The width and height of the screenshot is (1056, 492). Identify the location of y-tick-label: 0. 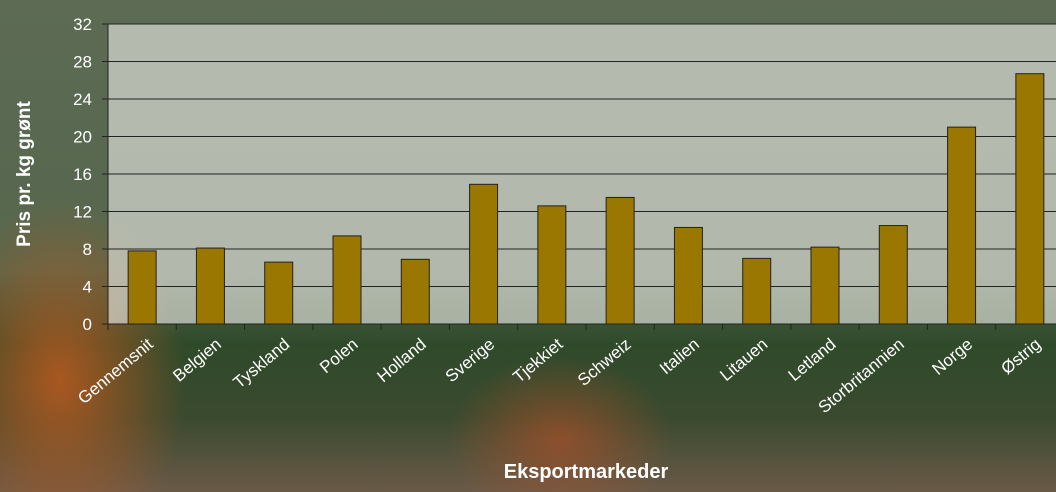
(87, 324).